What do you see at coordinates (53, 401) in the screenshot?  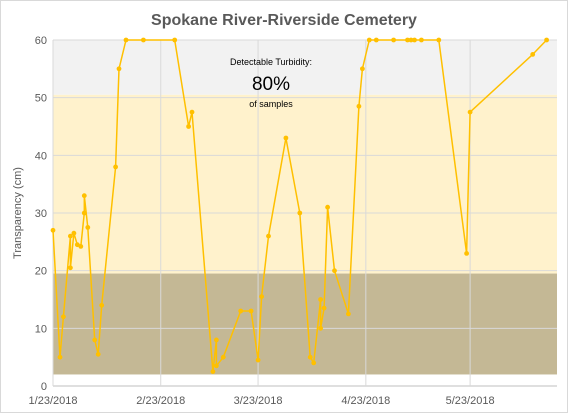 I see `x-tick-label: 1/23/2018` at bounding box center [53, 401].